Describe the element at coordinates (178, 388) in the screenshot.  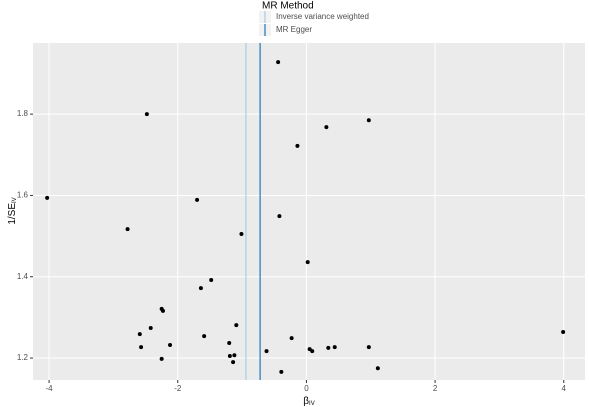
I see `x-tick-label: -2` at that location.